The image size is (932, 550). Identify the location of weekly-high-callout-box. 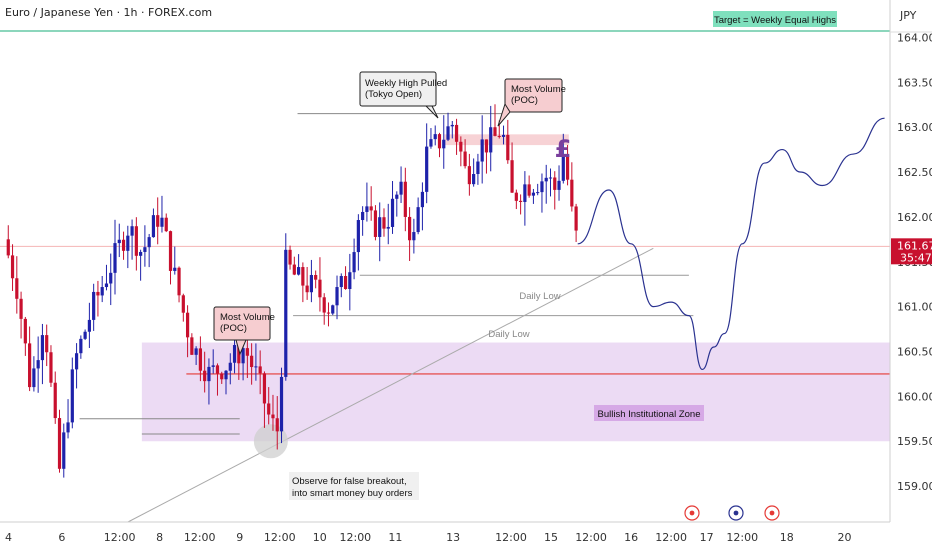
(398, 89).